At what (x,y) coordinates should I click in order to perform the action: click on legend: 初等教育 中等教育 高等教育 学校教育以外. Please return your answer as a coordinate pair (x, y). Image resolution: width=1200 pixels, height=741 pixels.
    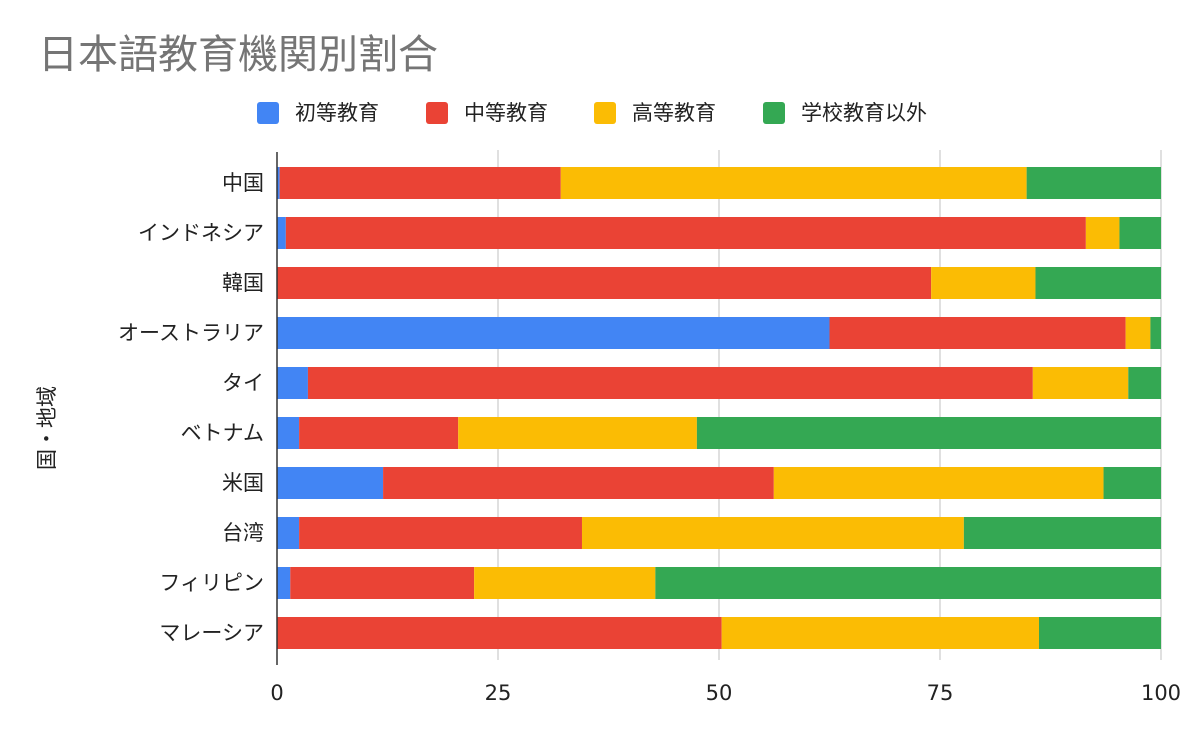
    Looking at the image, I should click on (592, 113).